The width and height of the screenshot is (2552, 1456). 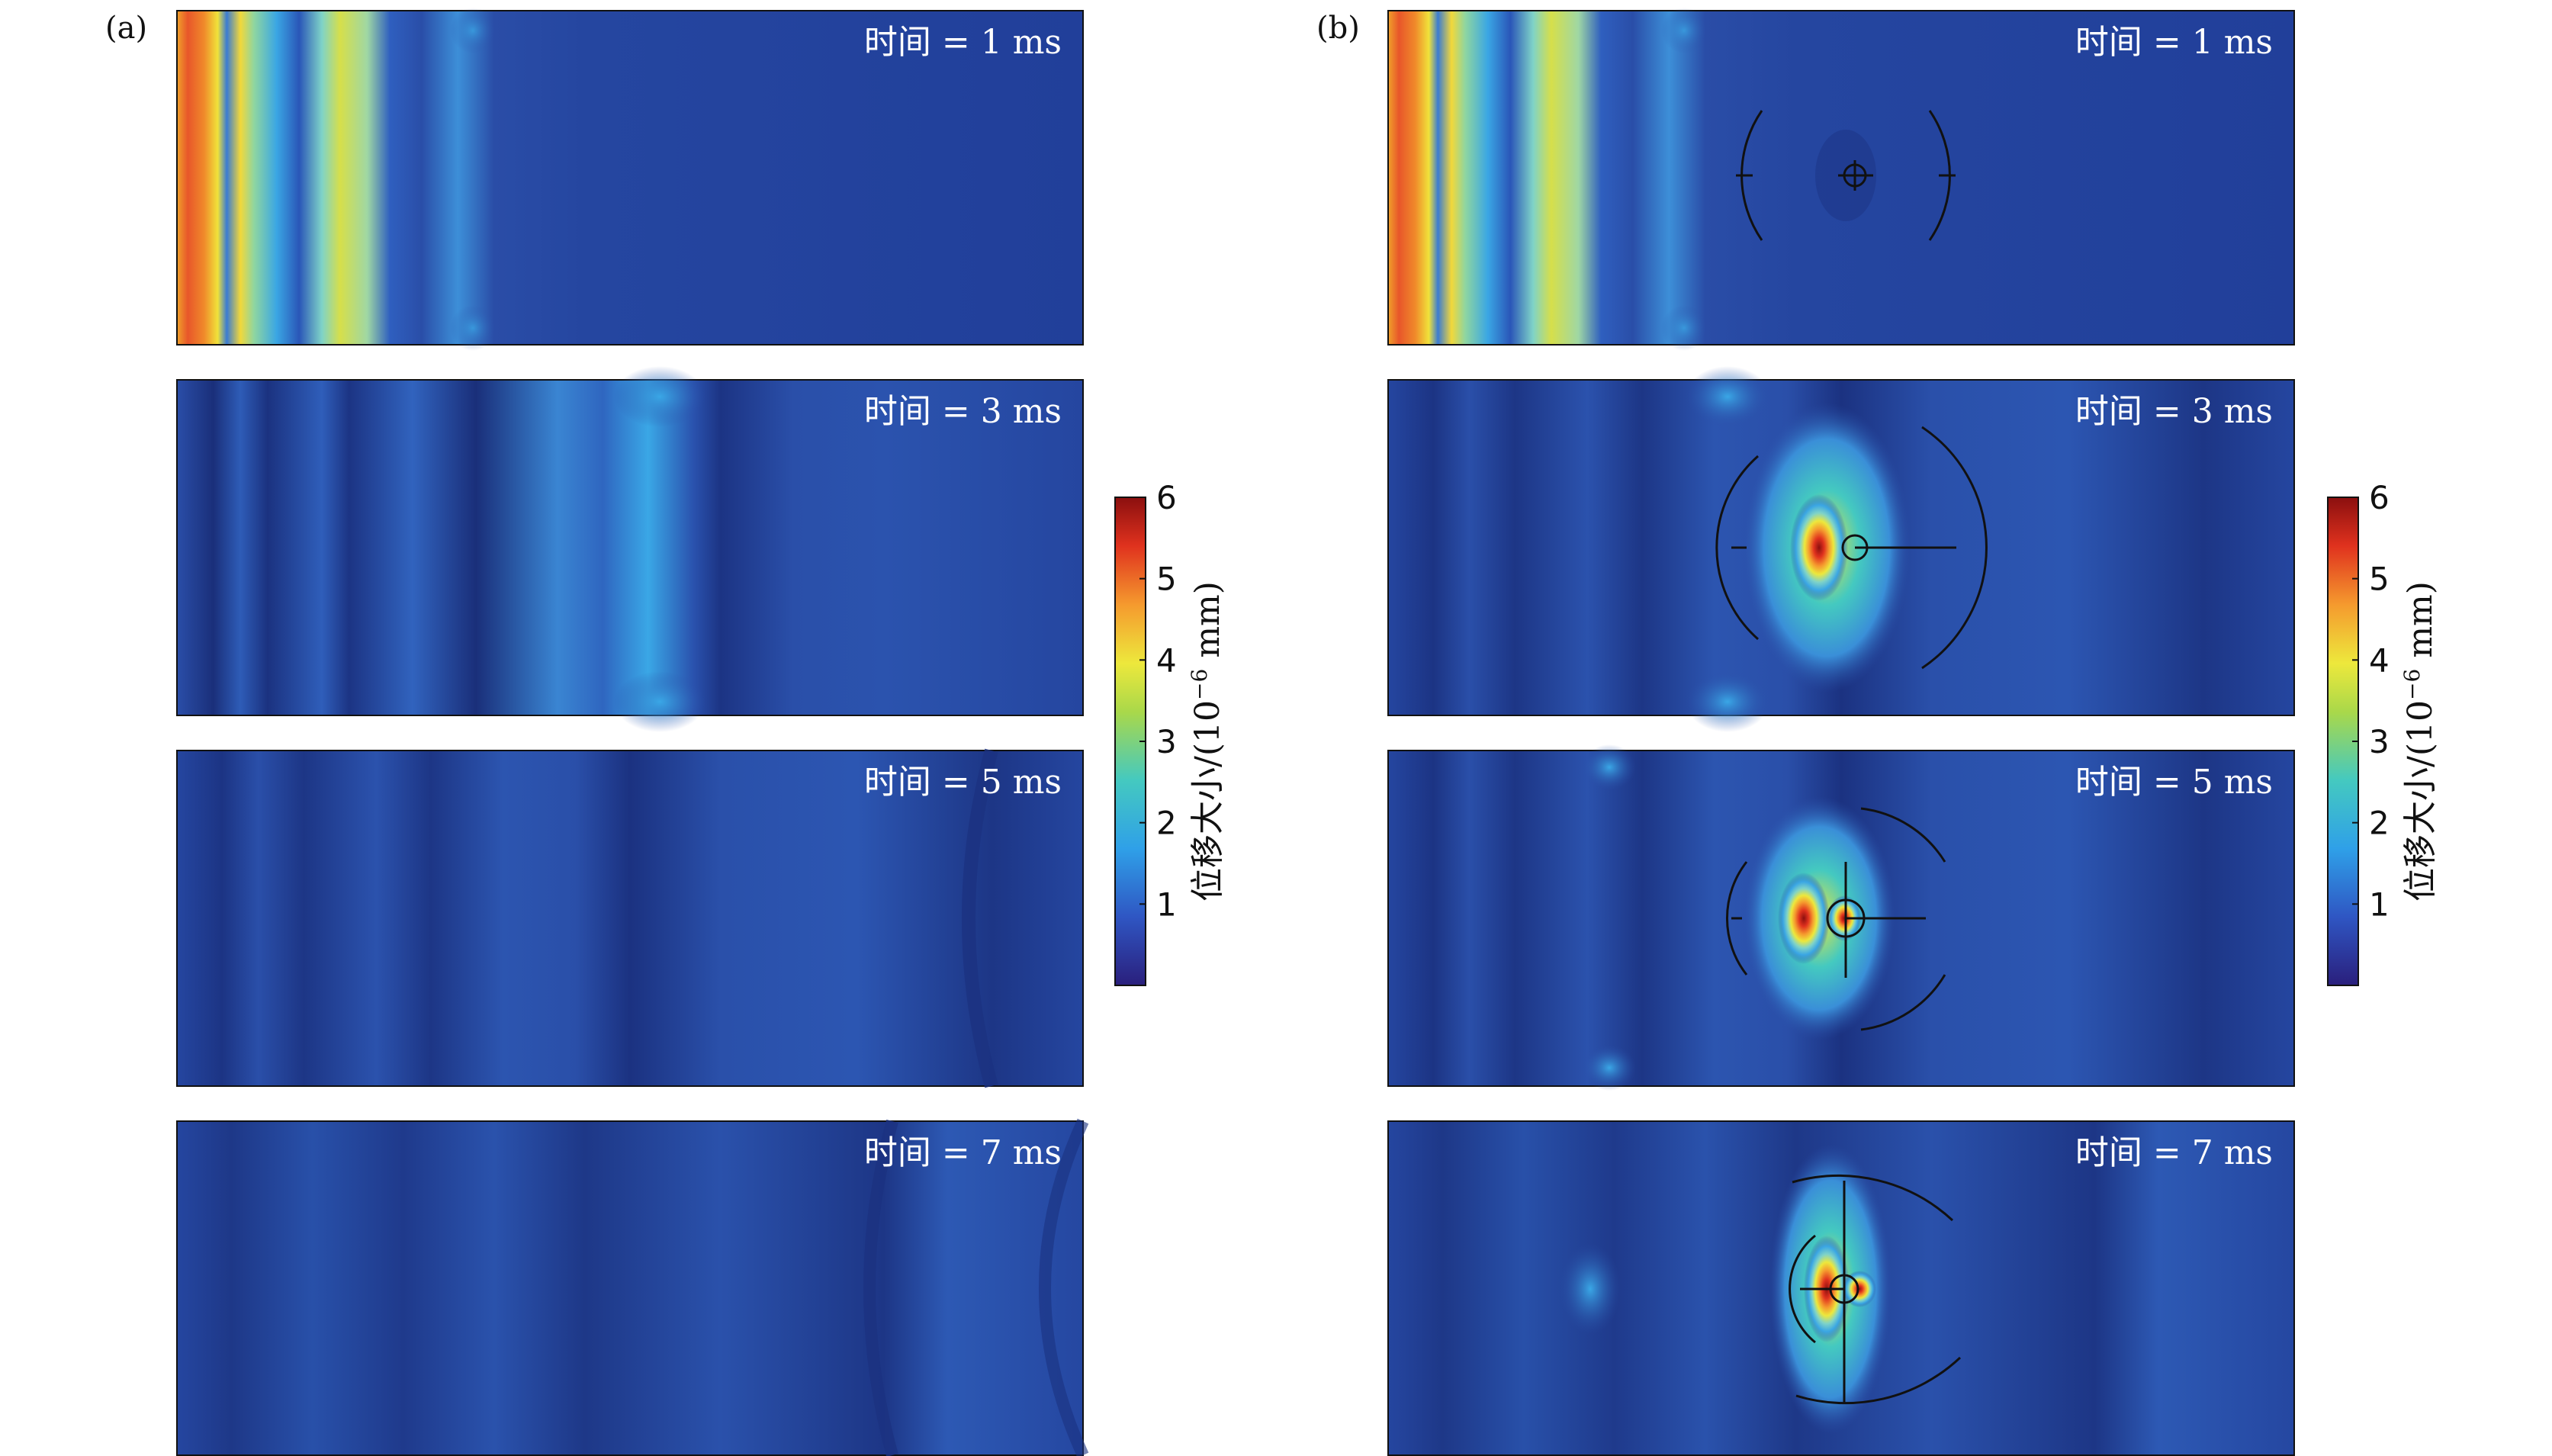 I want to click on frame-b-3ms: 时间 = 3 ms, so click(x=1841, y=549).